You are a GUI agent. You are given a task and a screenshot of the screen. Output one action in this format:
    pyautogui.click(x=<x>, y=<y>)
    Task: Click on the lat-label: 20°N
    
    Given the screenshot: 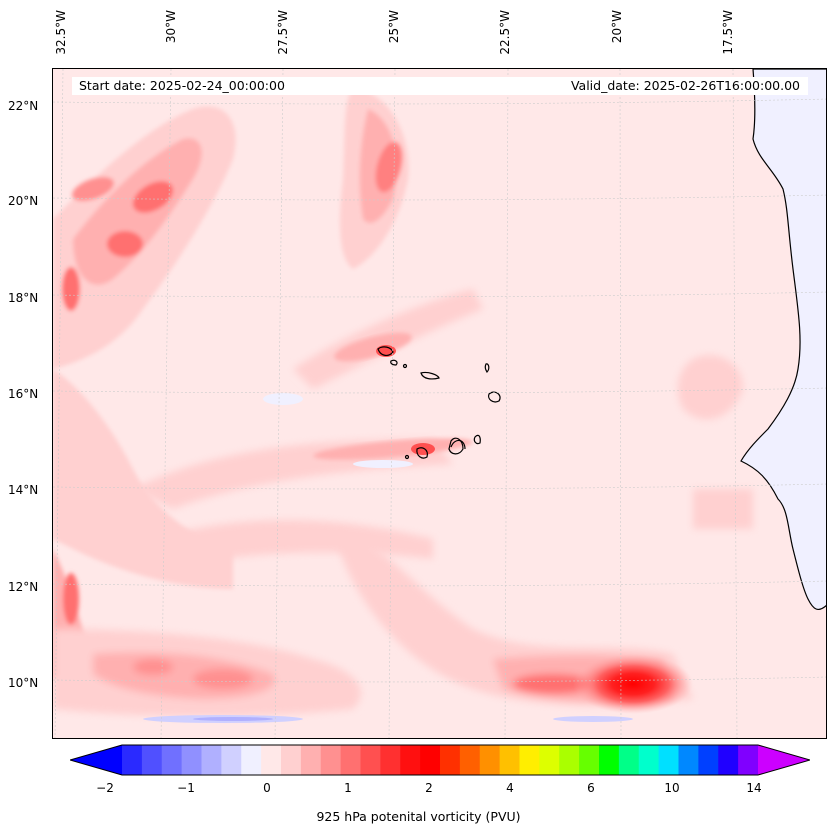 What is the action you would take?
    pyautogui.click(x=23, y=201)
    